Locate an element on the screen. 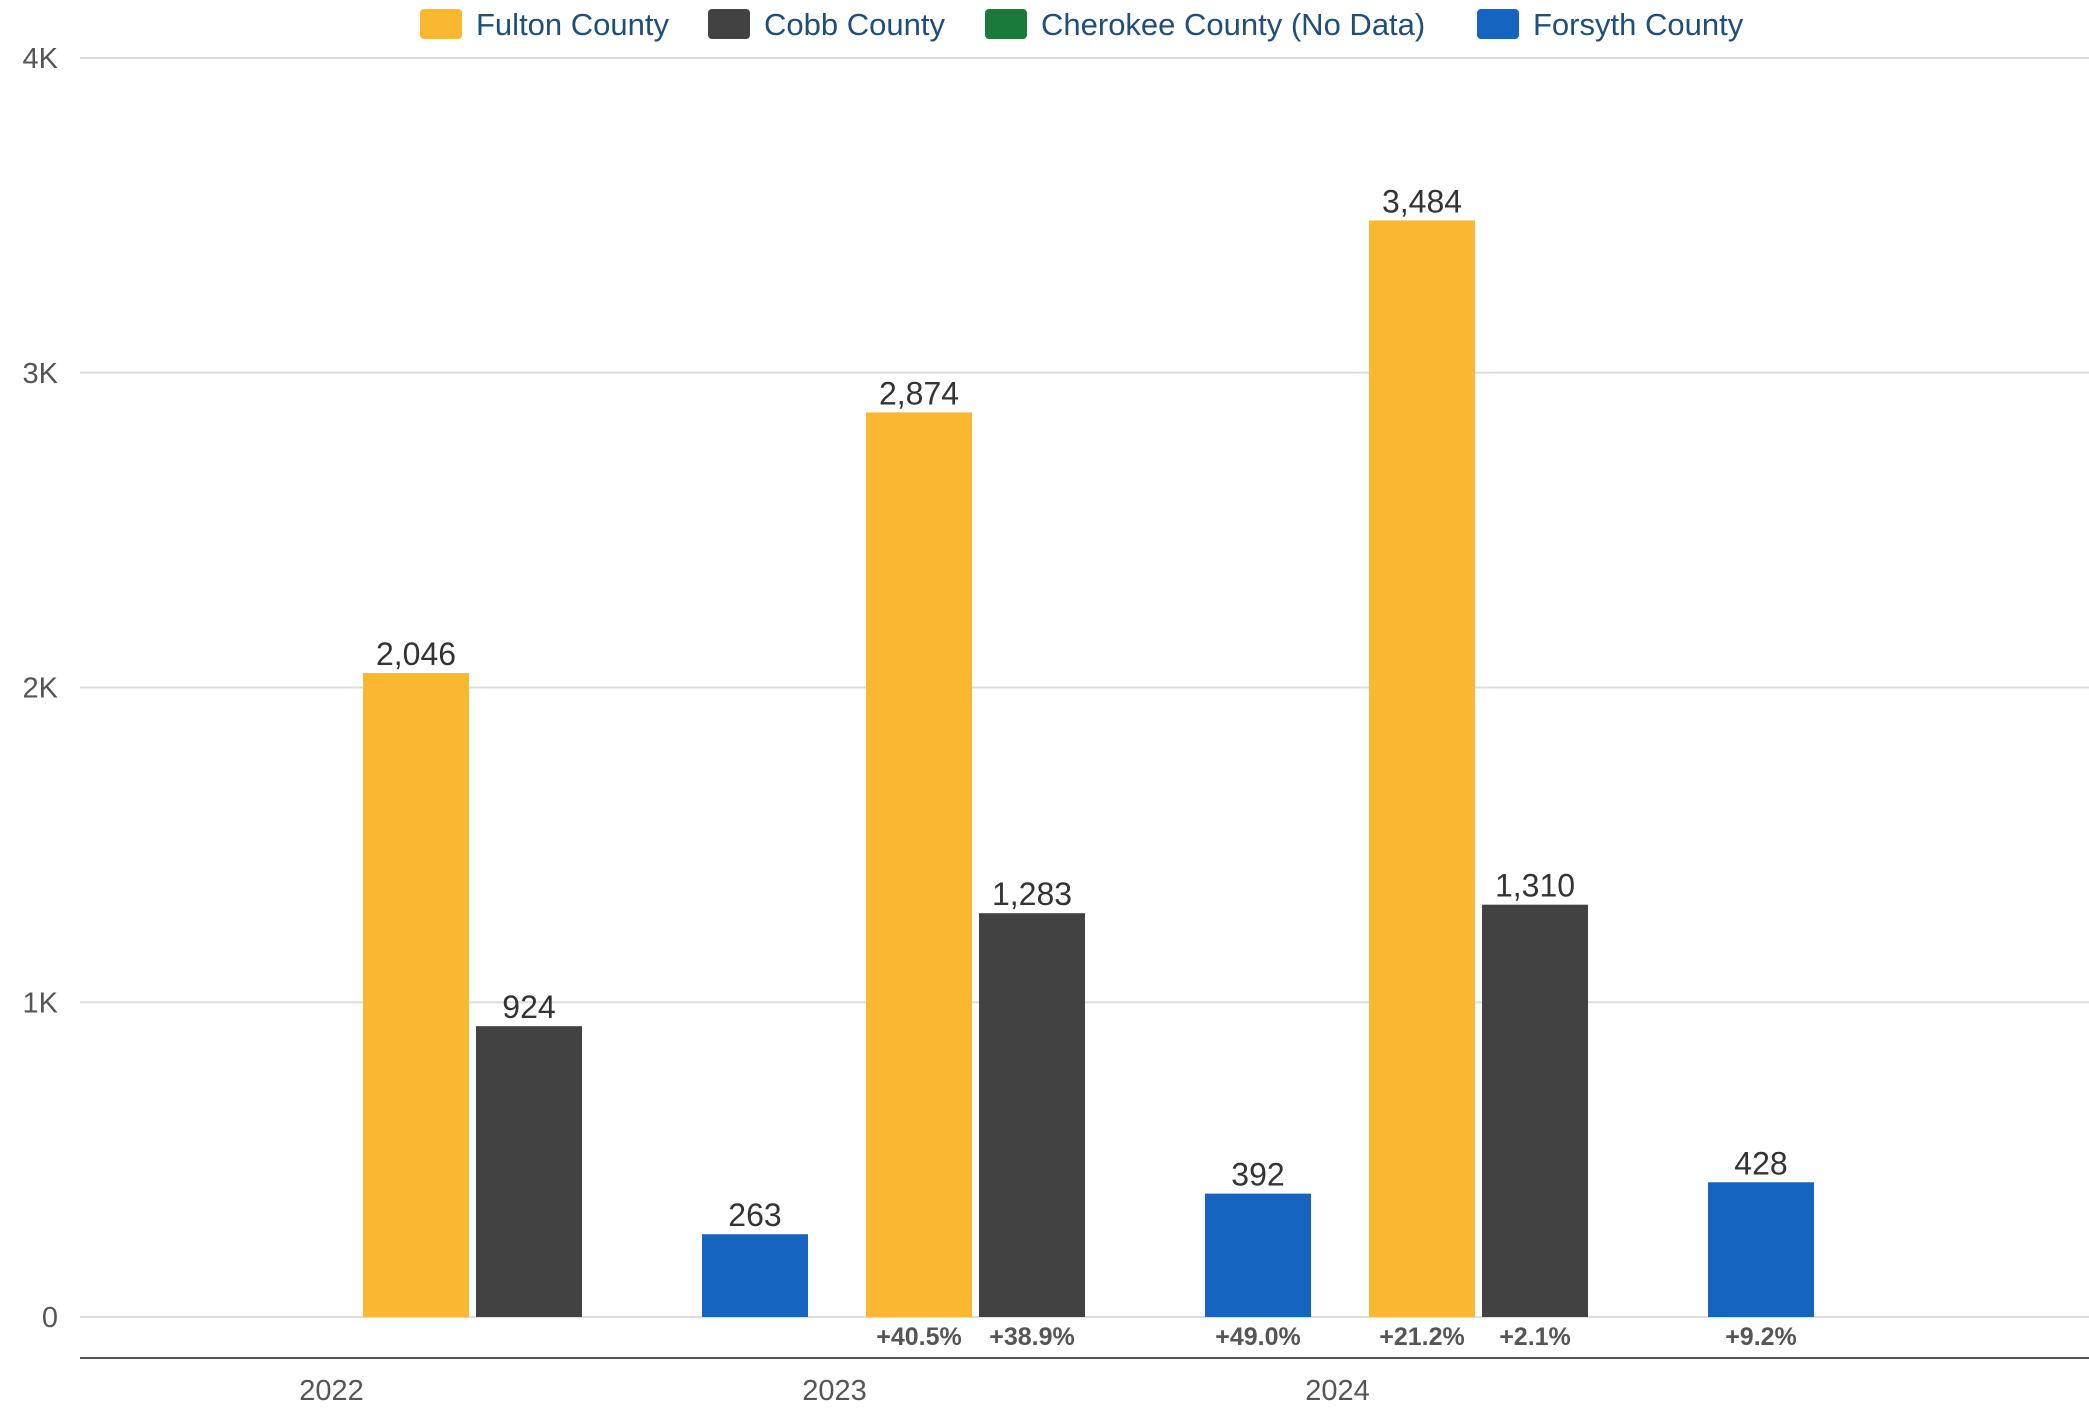 The width and height of the screenshot is (2089, 1408). bar-forsyth-county-2023 is located at coordinates (1258, 1255).